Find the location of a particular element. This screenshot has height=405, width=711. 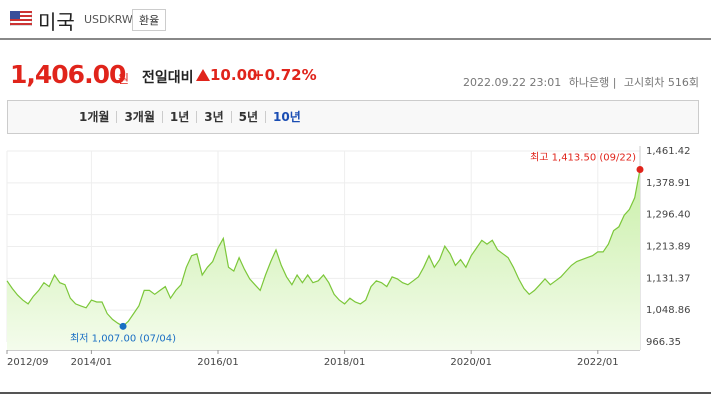

x-tick-label: 2014/01 is located at coordinates (92, 362).